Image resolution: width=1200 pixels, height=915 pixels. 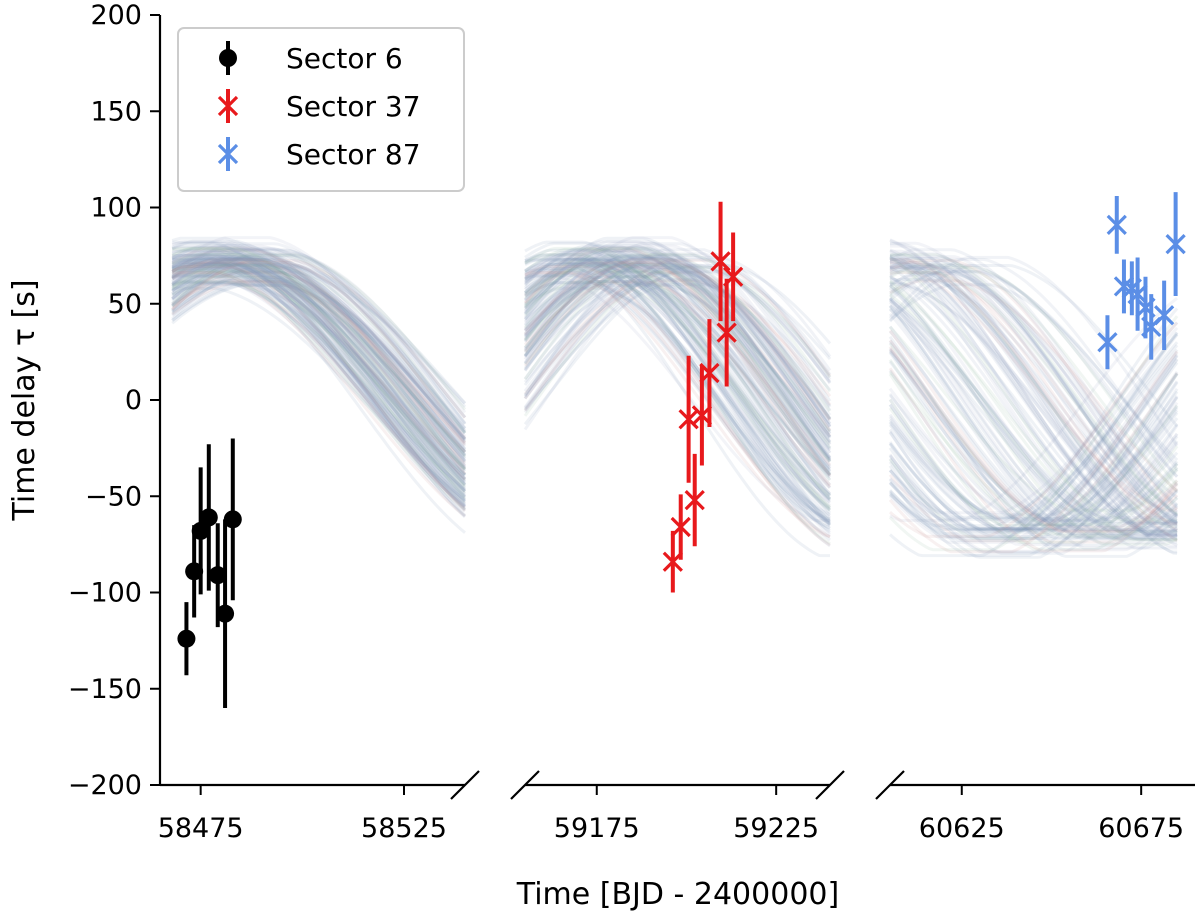 What do you see at coordinates (105, 593) in the screenshot?
I see `y-tick-label: −100` at bounding box center [105, 593].